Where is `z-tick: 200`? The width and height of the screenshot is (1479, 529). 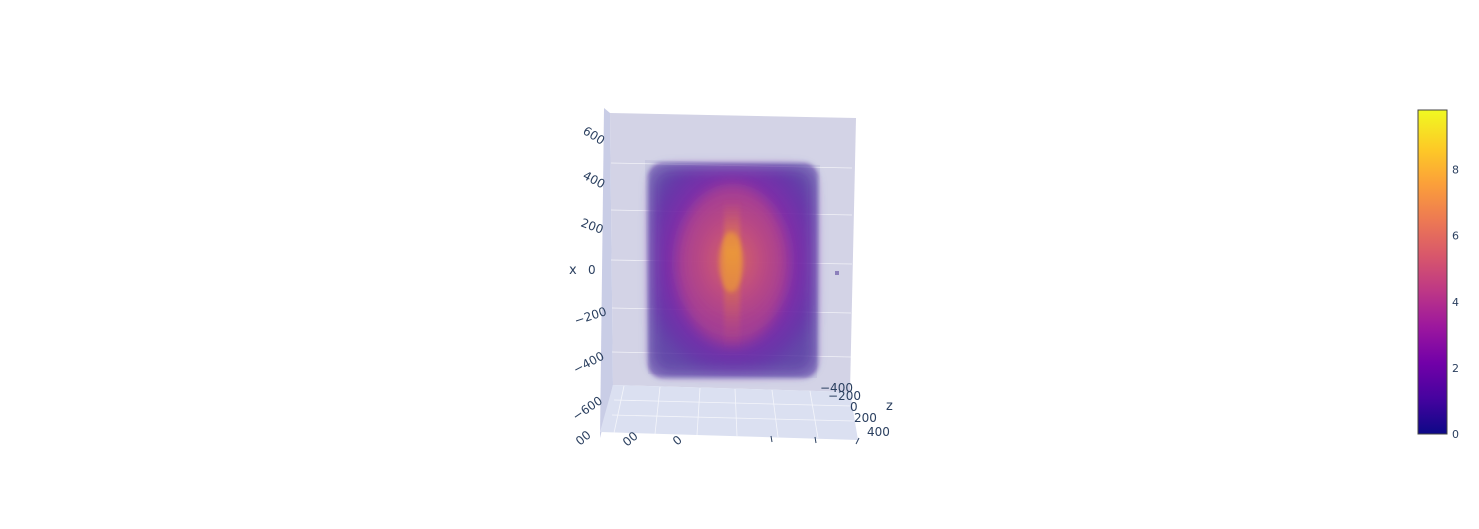 z-tick: 200 is located at coordinates (865, 418).